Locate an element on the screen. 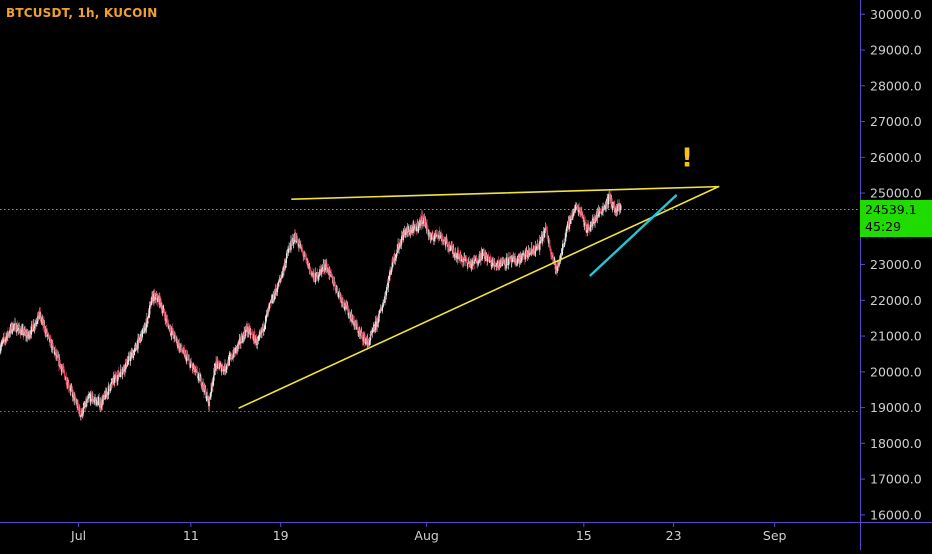 This screenshot has width=932, height=554. x-tick-label: 19 is located at coordinates (281, 535).